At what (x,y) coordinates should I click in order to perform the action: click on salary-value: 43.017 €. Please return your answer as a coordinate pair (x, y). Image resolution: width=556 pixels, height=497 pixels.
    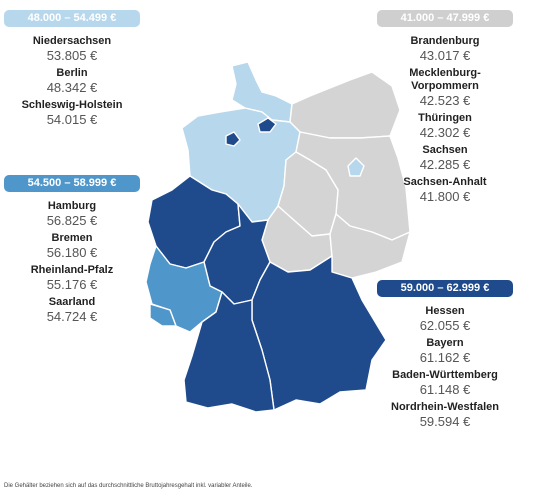
    Looking at the image, I should click on (445, 55).